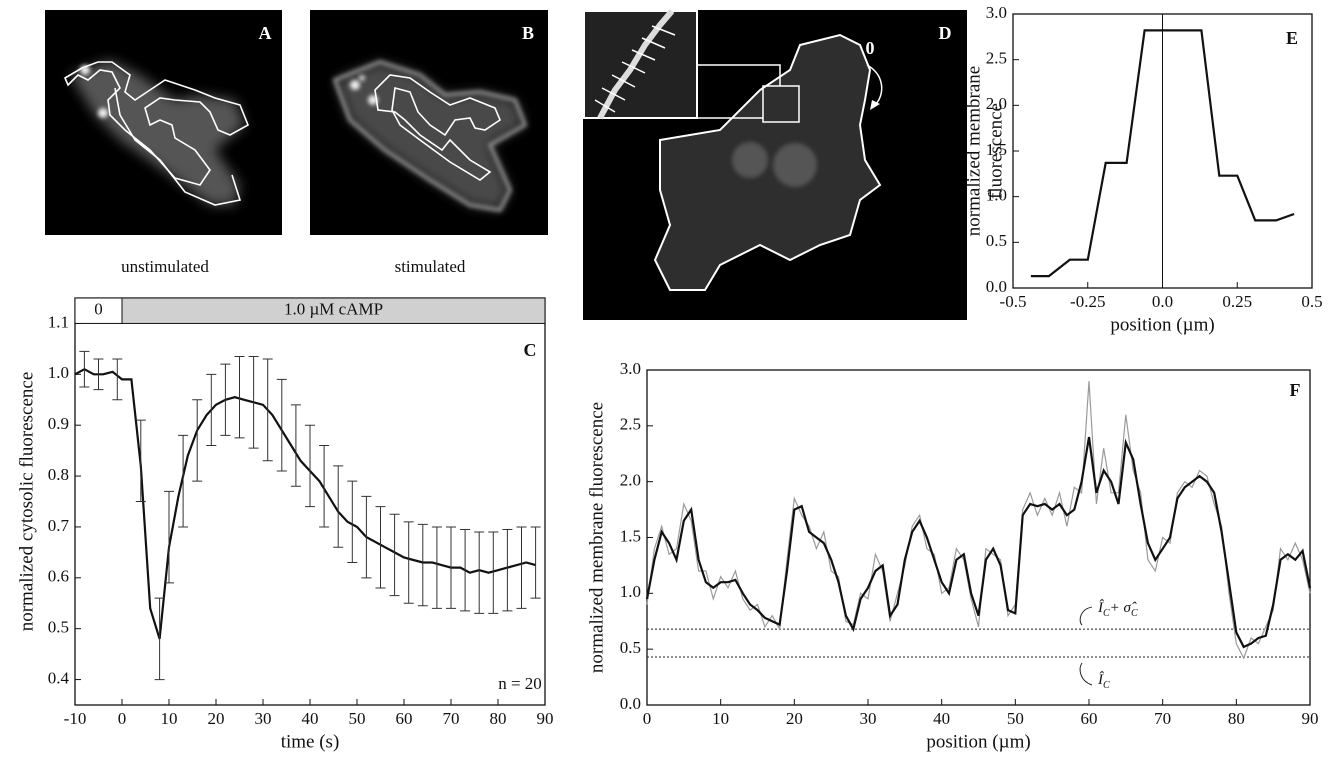 Image resolution: width=1338 pixels, height=765 pixels. What do you see at coordinates (870, 48) in the screenshot?
I see `start-label: 0` at bounding box center [870, 48].